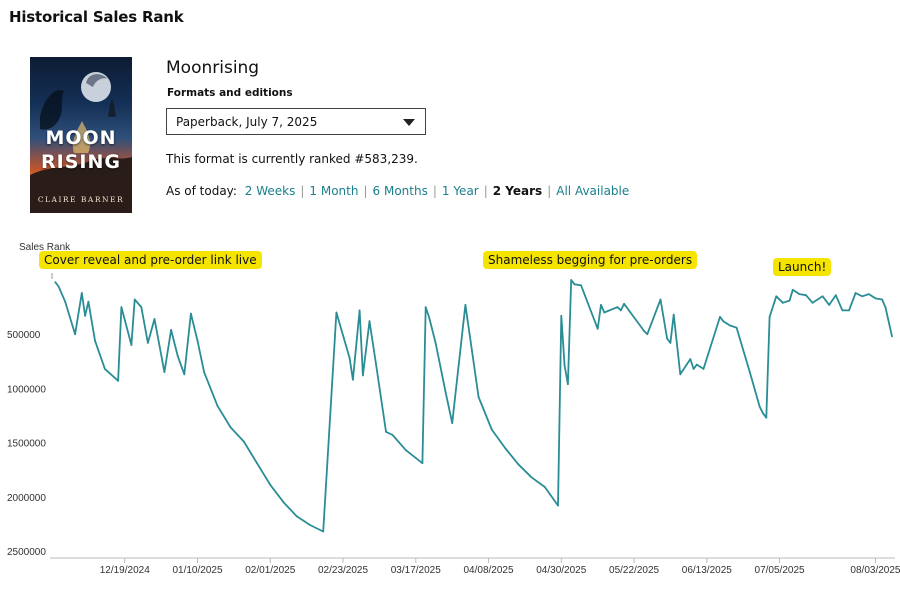 The height and width of the screenshot is (600, 900). What do you see at coordinates (460, 191) in the screenshot?
I see `range-1-year: 1 Year` at bounding box center [460, 191].